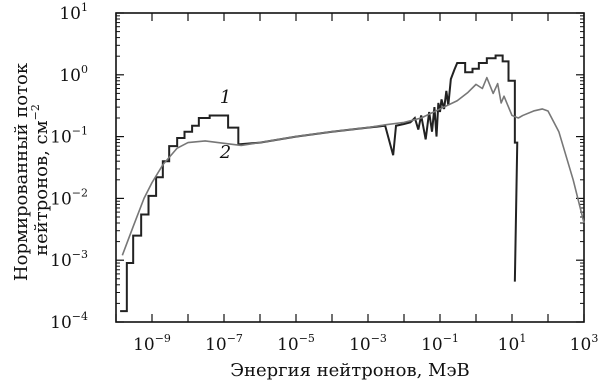 The image size is (604, 384). I want to click on y-tick-label: 10⁻³, so click(69, 259).